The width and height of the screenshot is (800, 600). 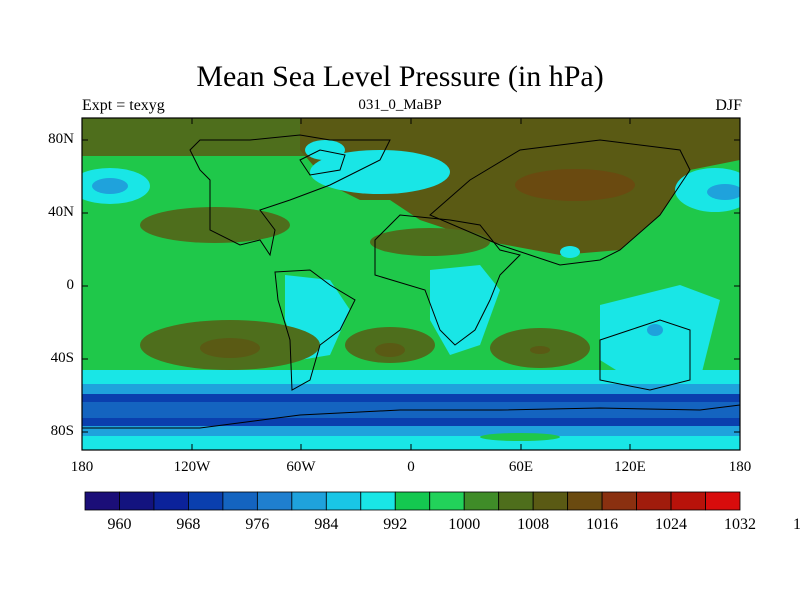 I want to click on coast-africa, so click(x=447, y=280).